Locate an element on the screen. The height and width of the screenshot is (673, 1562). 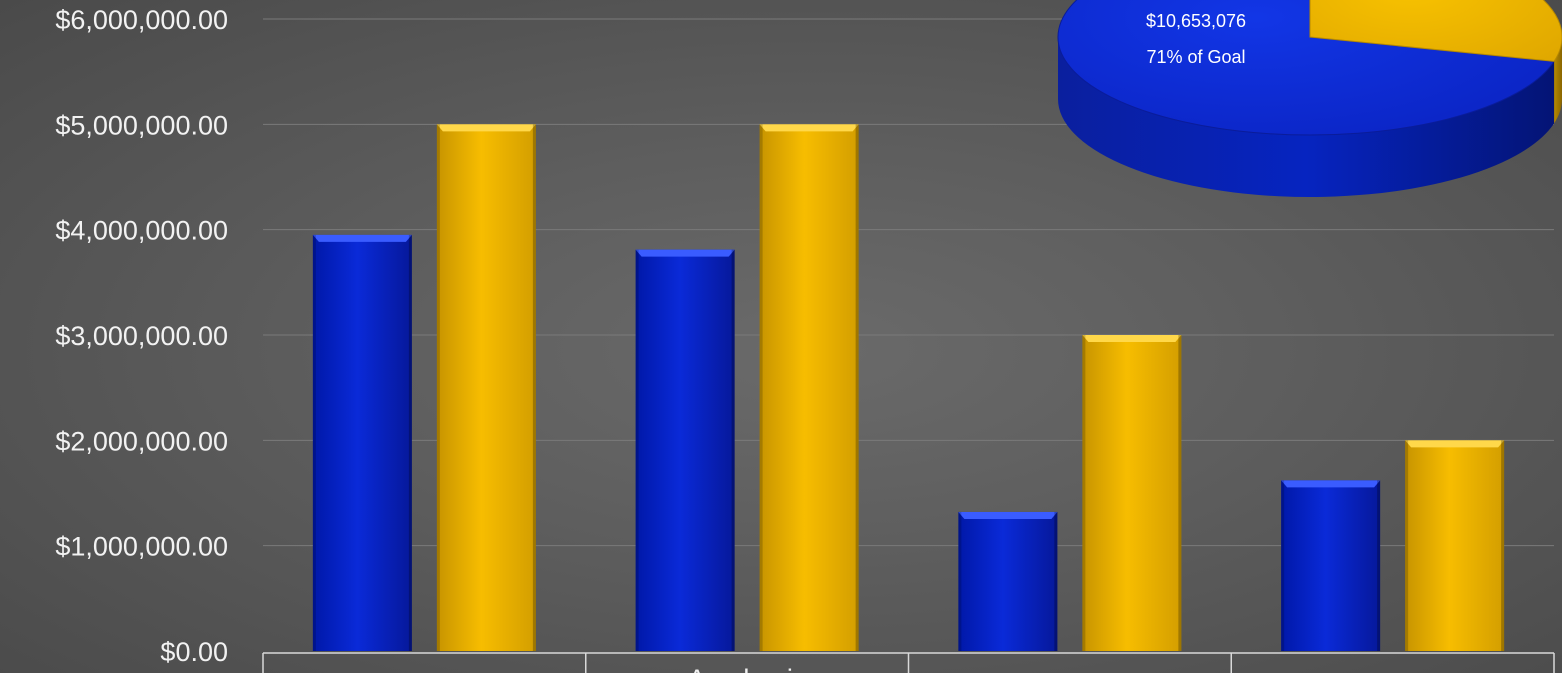
pie-label-amount: $10,653,076 is located at coordinates (1196, 21).